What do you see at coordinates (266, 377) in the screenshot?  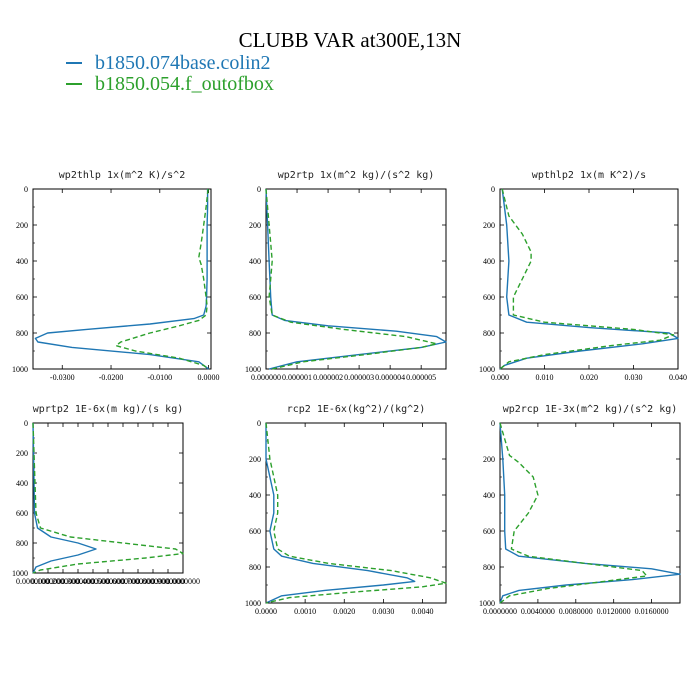 I see `x-tick-label: 0.000000` at bounding box center [266, 377].